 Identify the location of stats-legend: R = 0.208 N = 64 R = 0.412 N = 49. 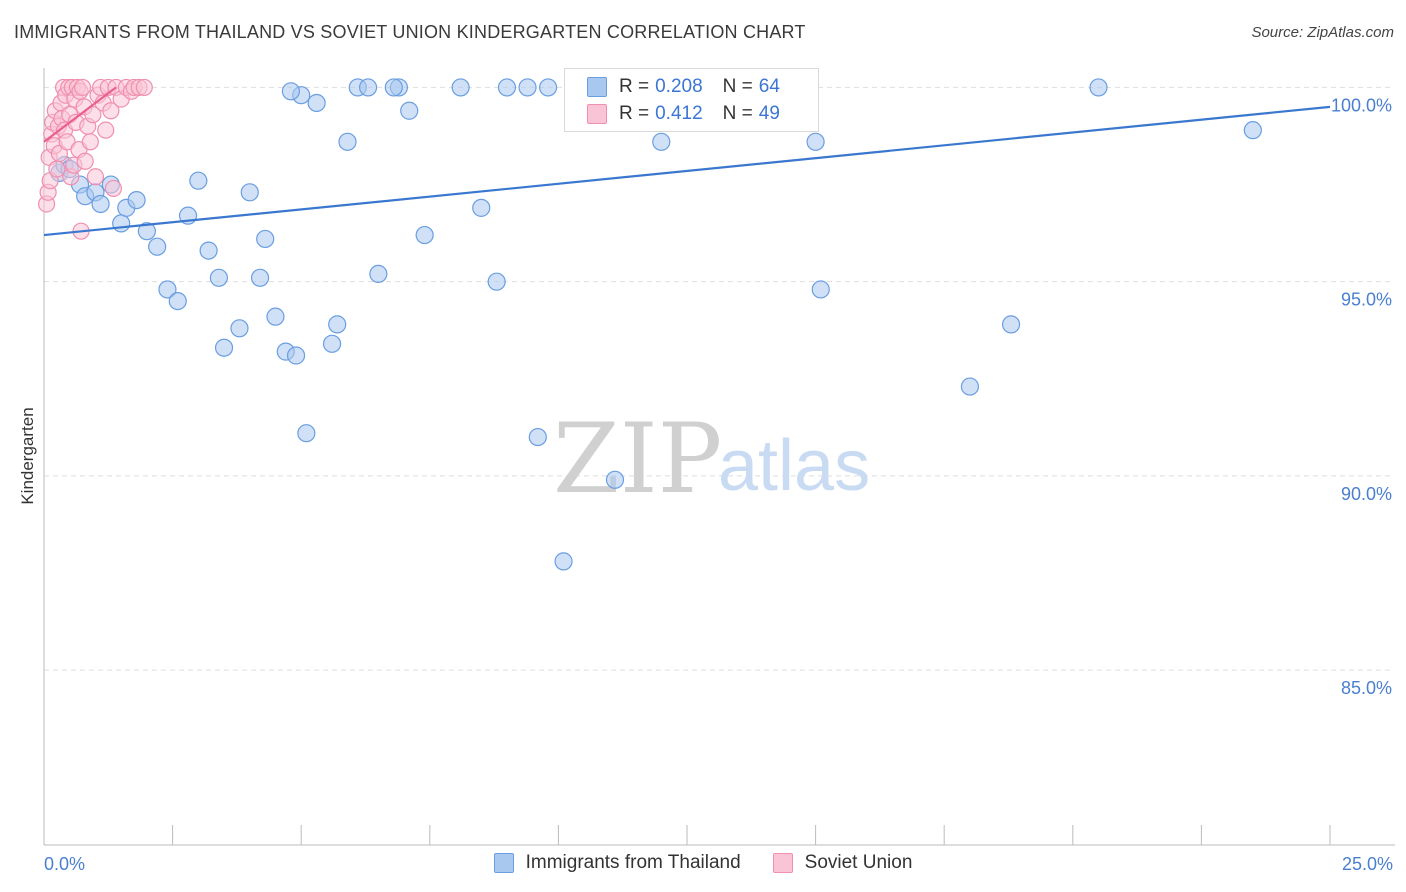
(691, 100).